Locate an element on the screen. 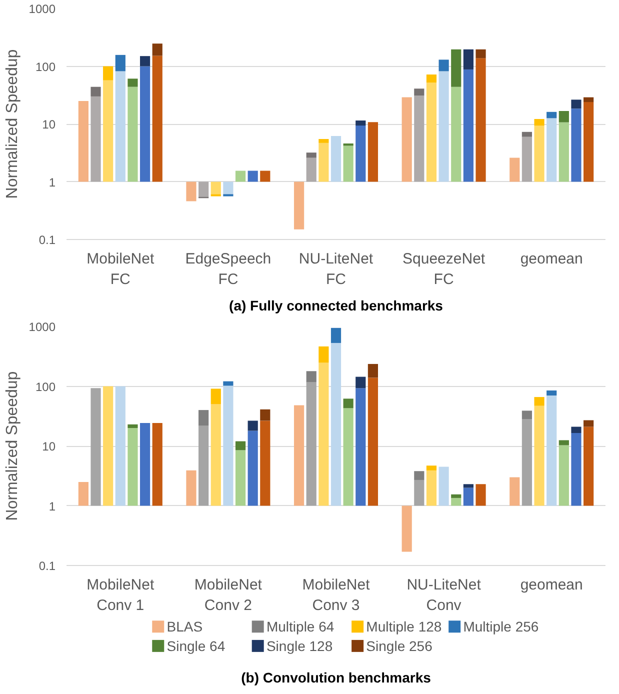 This screenshot has height=694, width=619. x-tick-label: MobileNet Conv 1 is located at coordinates (120, 595).